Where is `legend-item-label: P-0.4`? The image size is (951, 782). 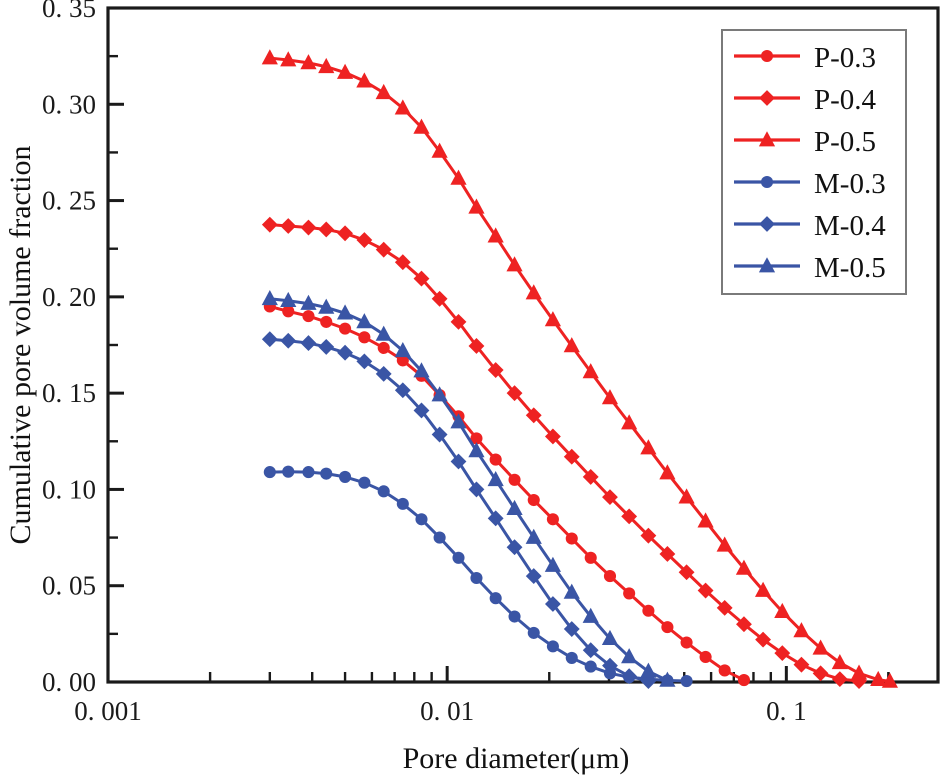 legend-item-label: P-0.4 is located at coordinates (845, 100).